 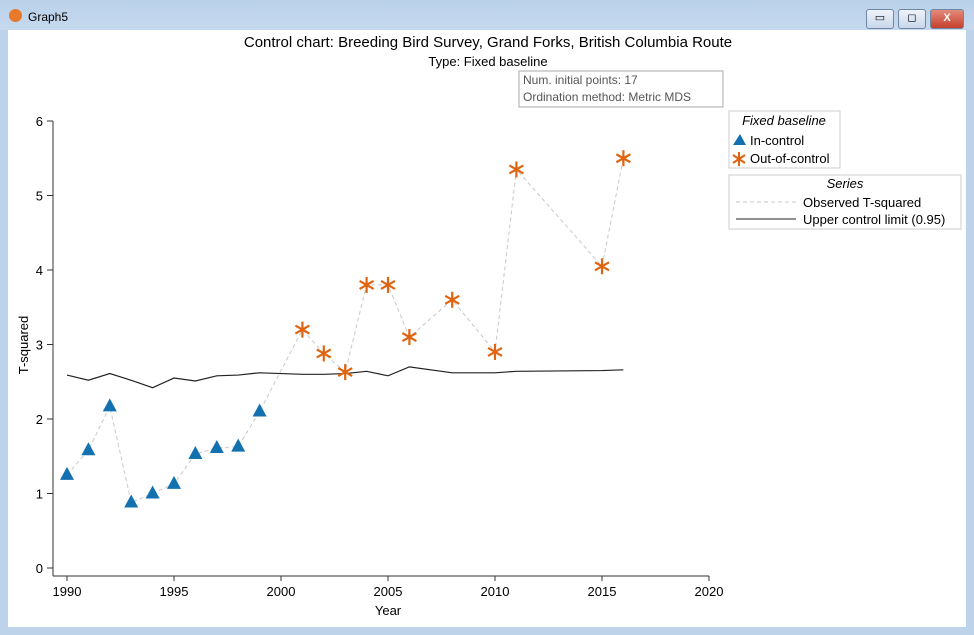 What do you see at coordinates (39, 121) in the screenshot?
I see `y-tick-label: 6` at bounding box center [39, 121].